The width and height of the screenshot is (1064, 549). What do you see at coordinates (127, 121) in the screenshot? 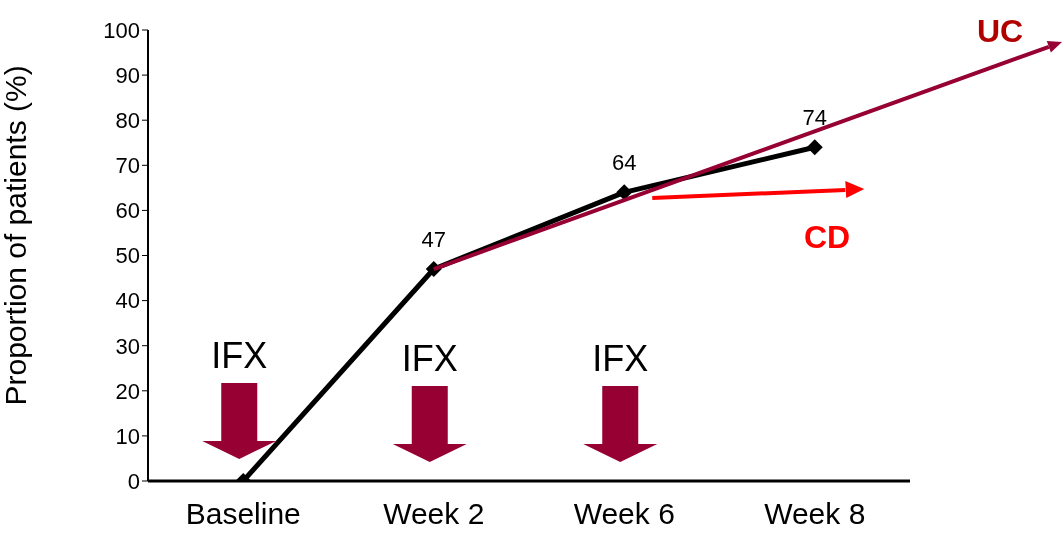
I see `y-tick-label: 80` at bounding box center [127, 121].